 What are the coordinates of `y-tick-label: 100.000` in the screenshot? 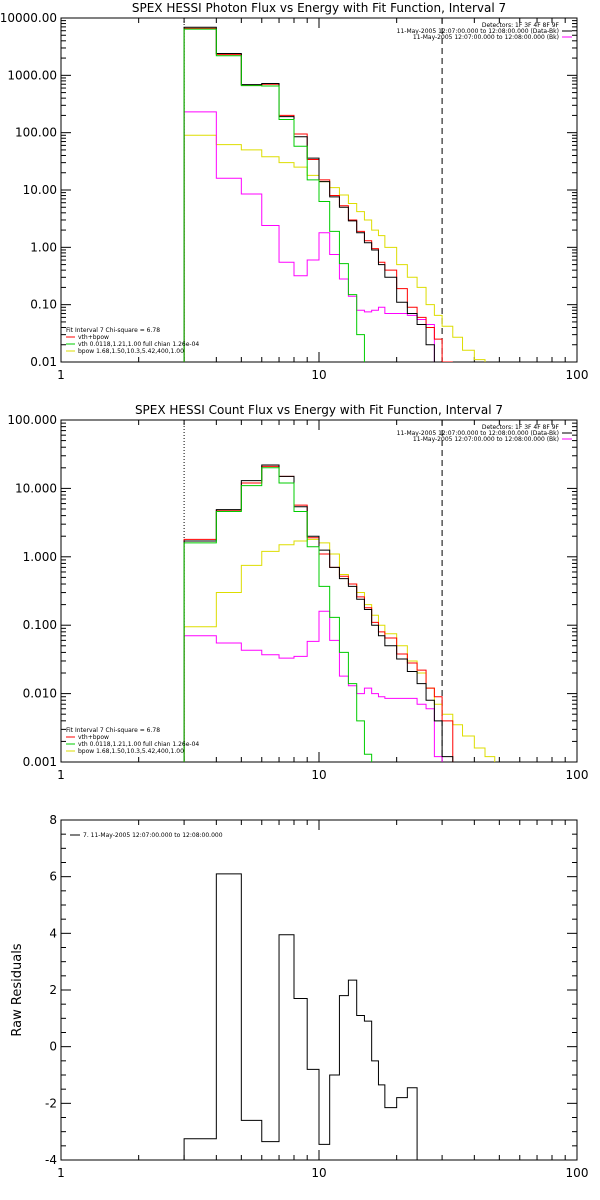 It's located at (32, 420).